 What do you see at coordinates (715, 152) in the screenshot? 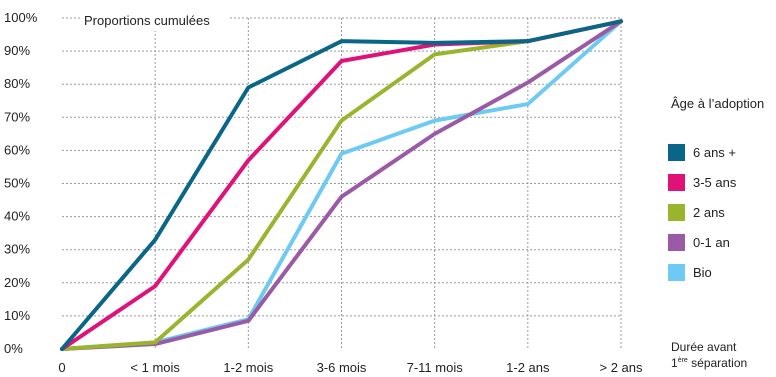
I see `legend-label: 6 ans +` at bounding box center [715, 152].